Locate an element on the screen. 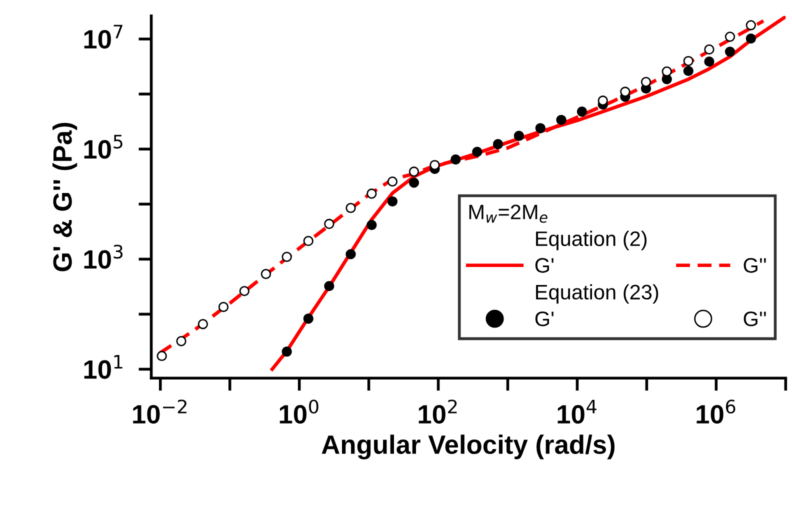  annotation: Equation (2) is located at coordinates (591, 240).